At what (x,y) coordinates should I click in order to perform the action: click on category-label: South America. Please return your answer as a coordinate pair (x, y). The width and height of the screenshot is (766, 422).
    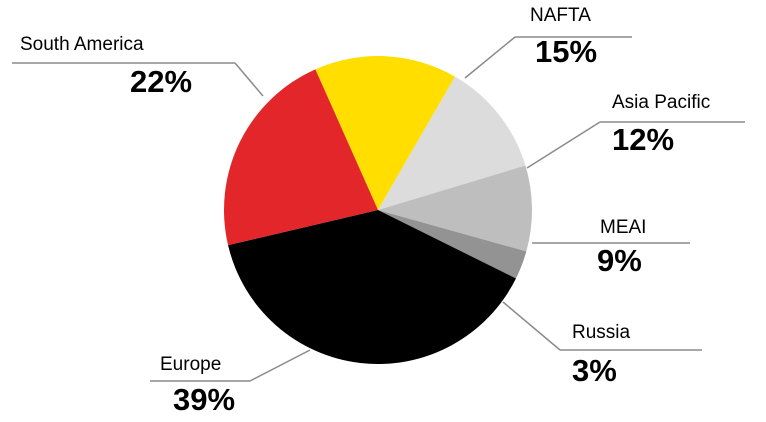
    Looking at the image, I should click on (82, 44).